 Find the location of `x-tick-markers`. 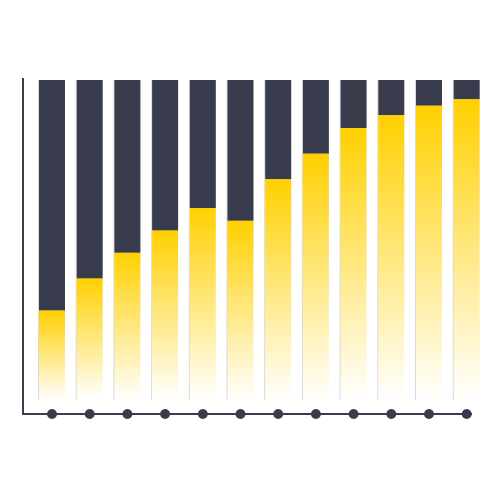

x-tick-markers is located at coordinates (259, 414).